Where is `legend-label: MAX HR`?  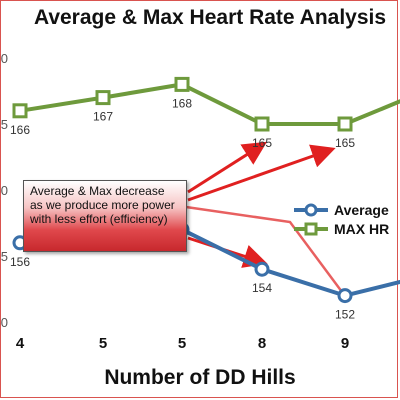 legend-label: MAX HR is located at coordinates (361, 229).